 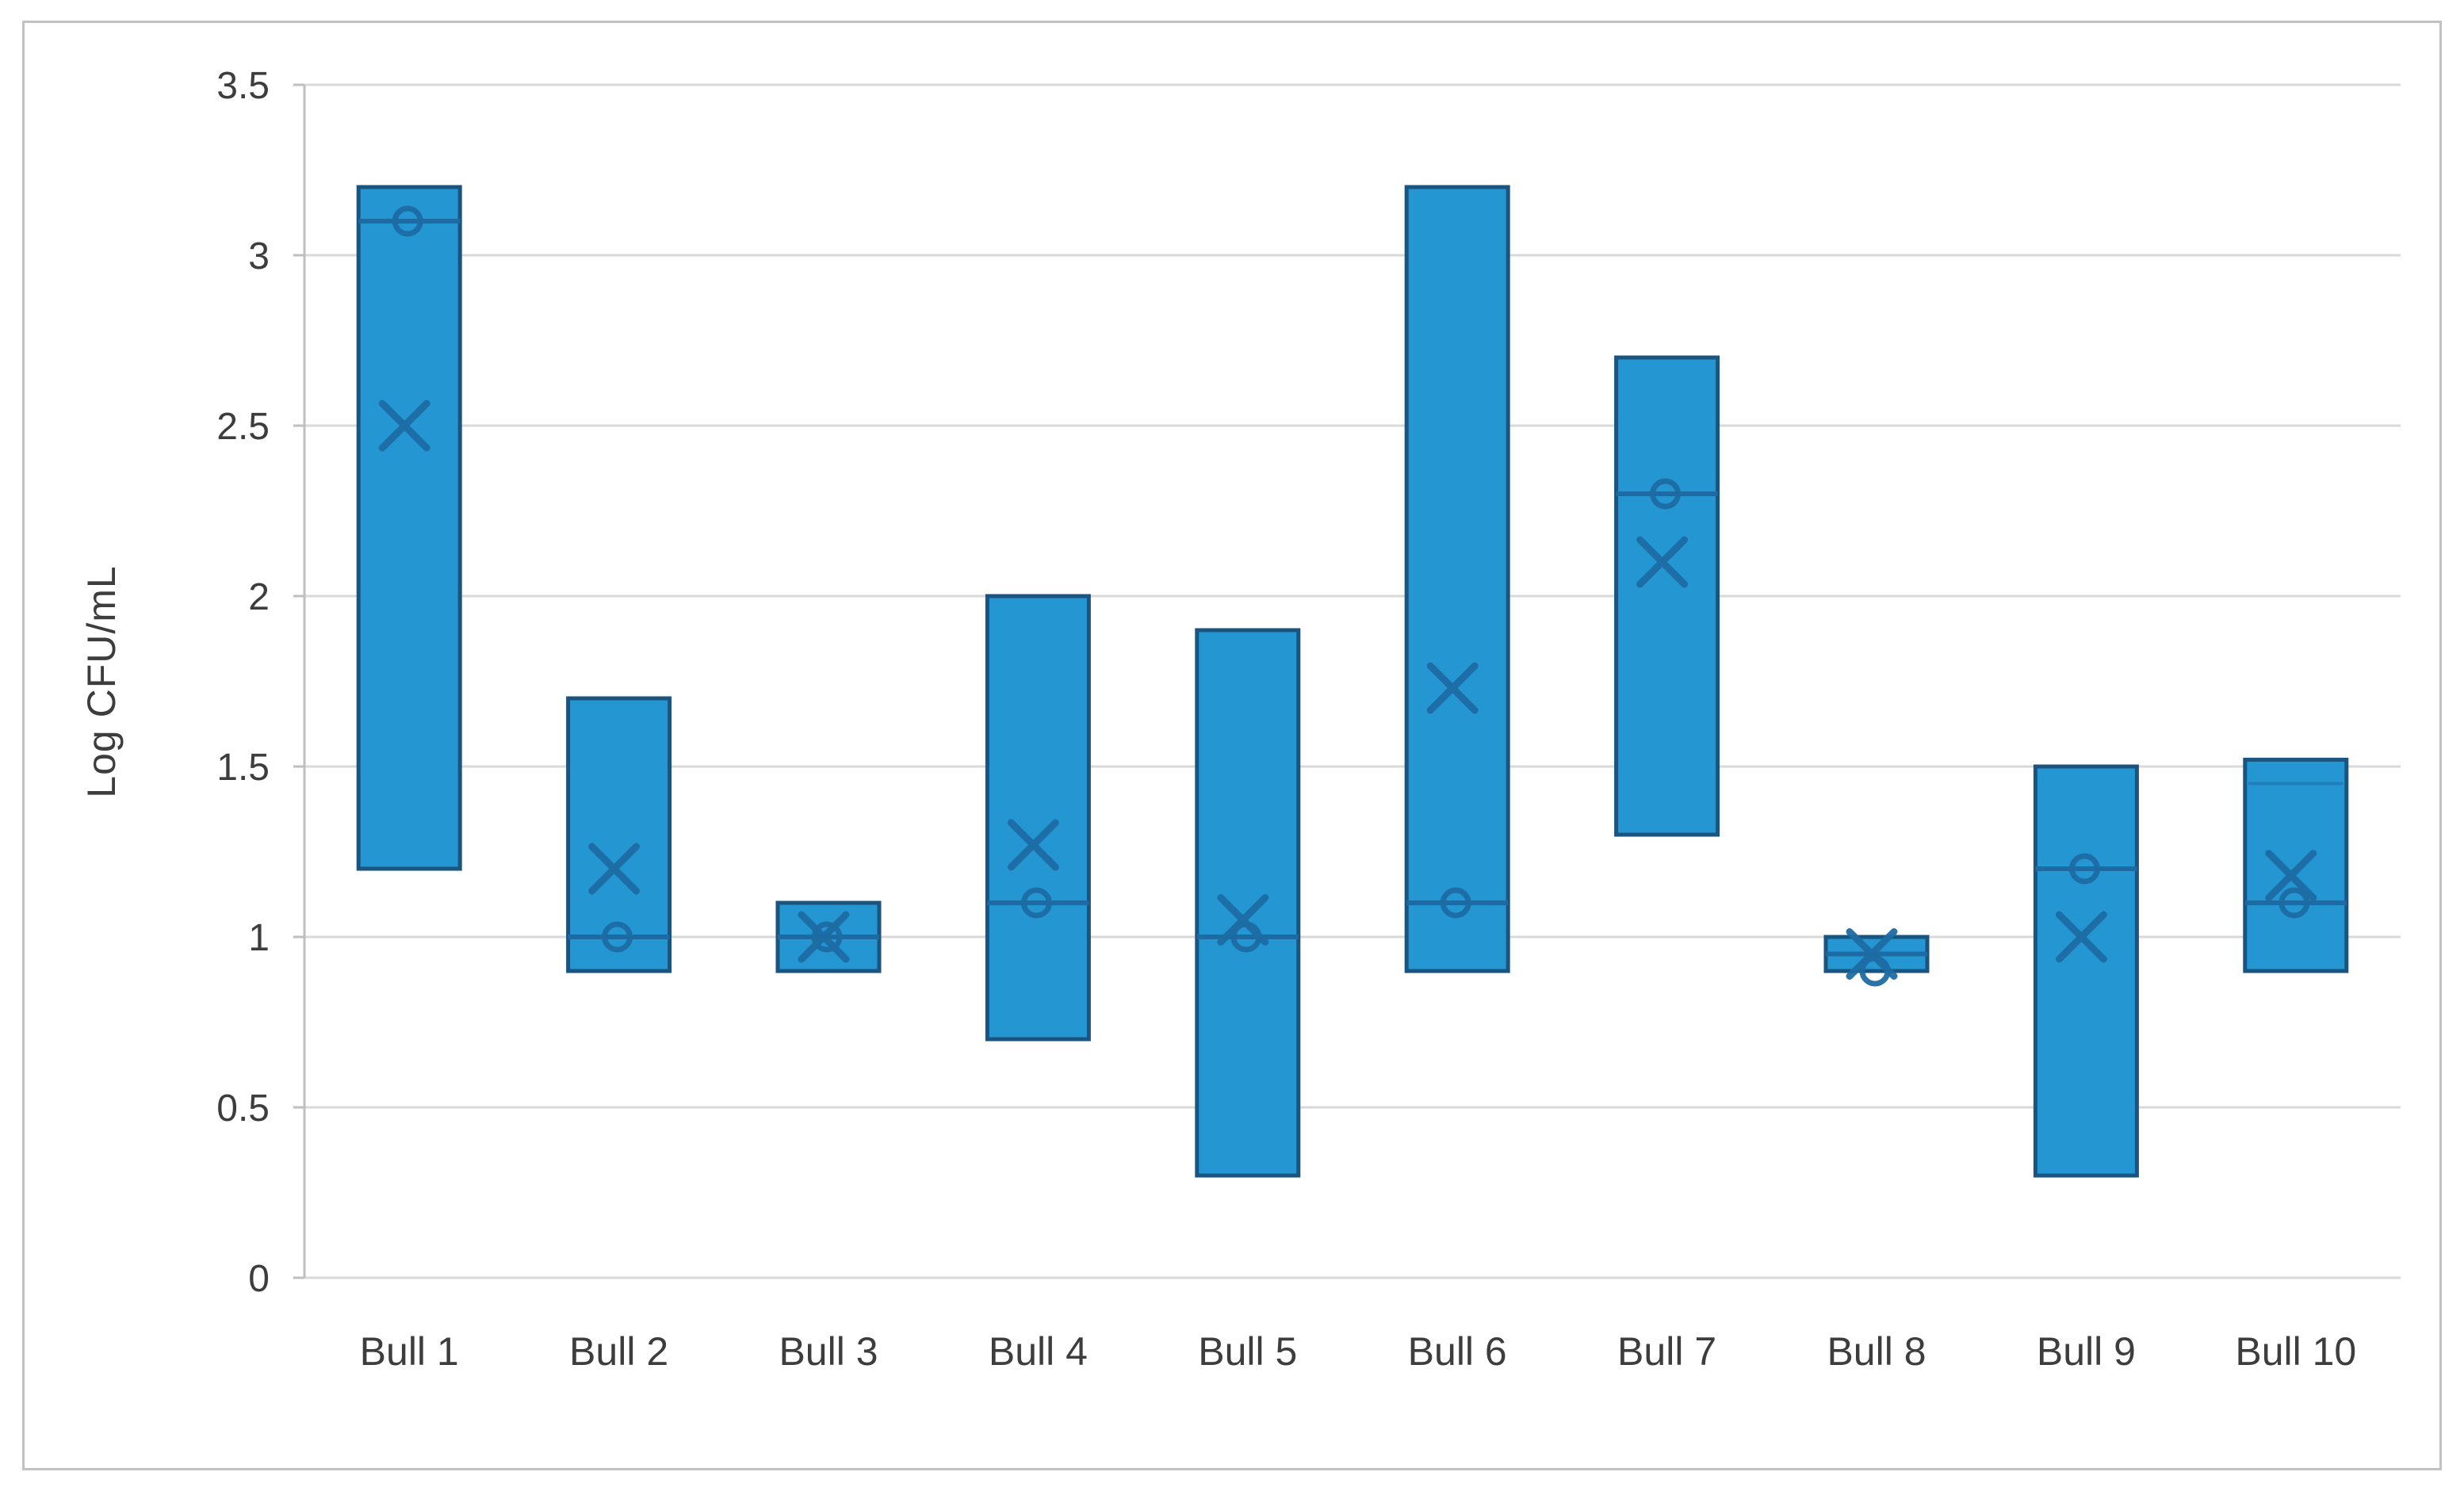 What do you see at coordinates (2295, 1351) in the screenshot?
I see `x-tick-label: Bull 10` at bounding box center [2295, 1351].